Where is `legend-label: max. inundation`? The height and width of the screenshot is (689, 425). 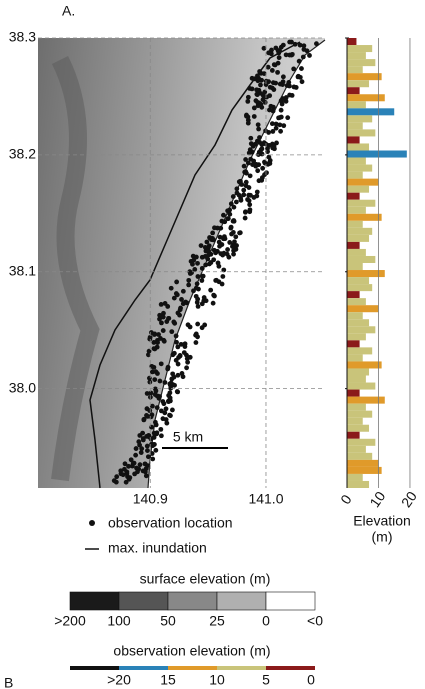 legend-label: max. inundation is located at coordinates (157, 548).